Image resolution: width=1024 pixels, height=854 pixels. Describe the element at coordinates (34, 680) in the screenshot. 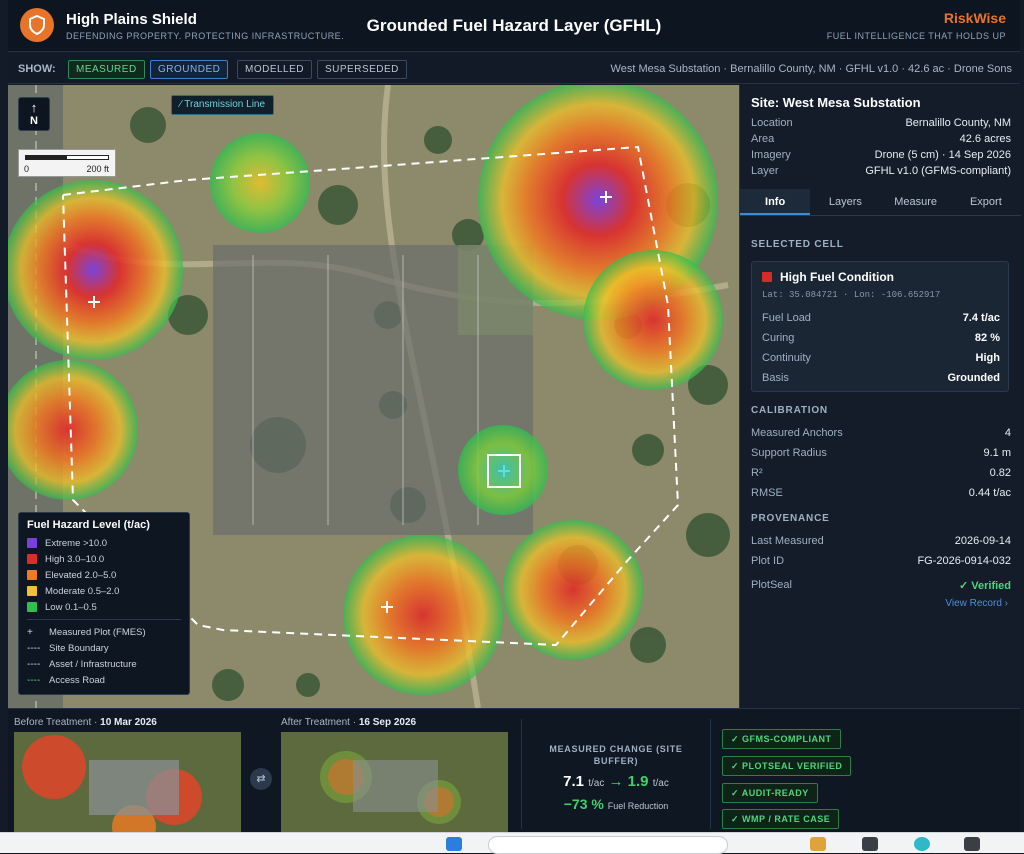

I see `road-line-icon: ----` at that location.